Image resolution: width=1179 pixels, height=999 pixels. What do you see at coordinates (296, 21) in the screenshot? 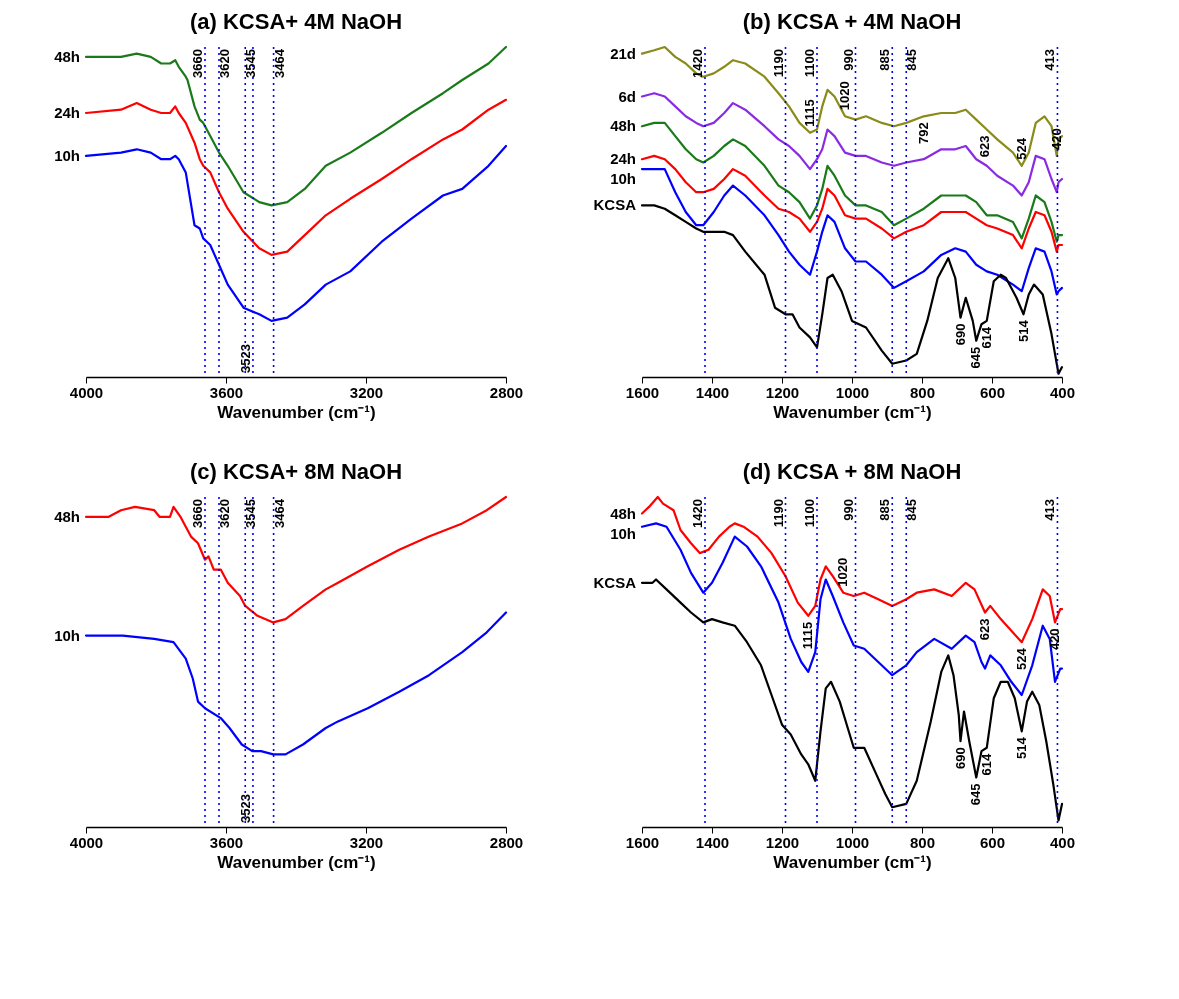
I see `chart-title: (a) KCSA+ 4M NaOH` at bounding box center [296, 21].